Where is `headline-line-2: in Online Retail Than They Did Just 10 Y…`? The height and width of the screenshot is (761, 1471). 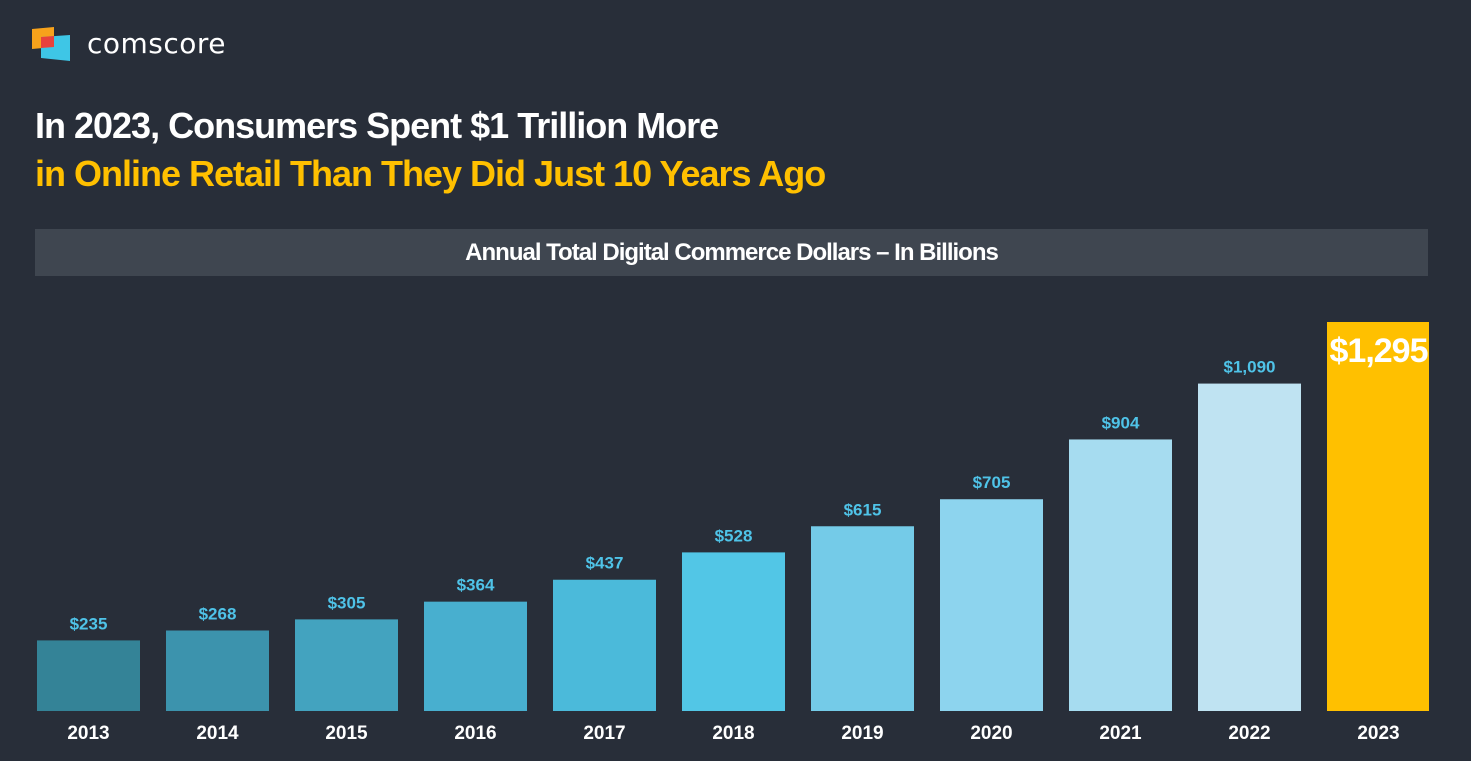 headline-line-2: in Online Retail Than They Did Just 10 Y… is located at coordinates (430, 173).